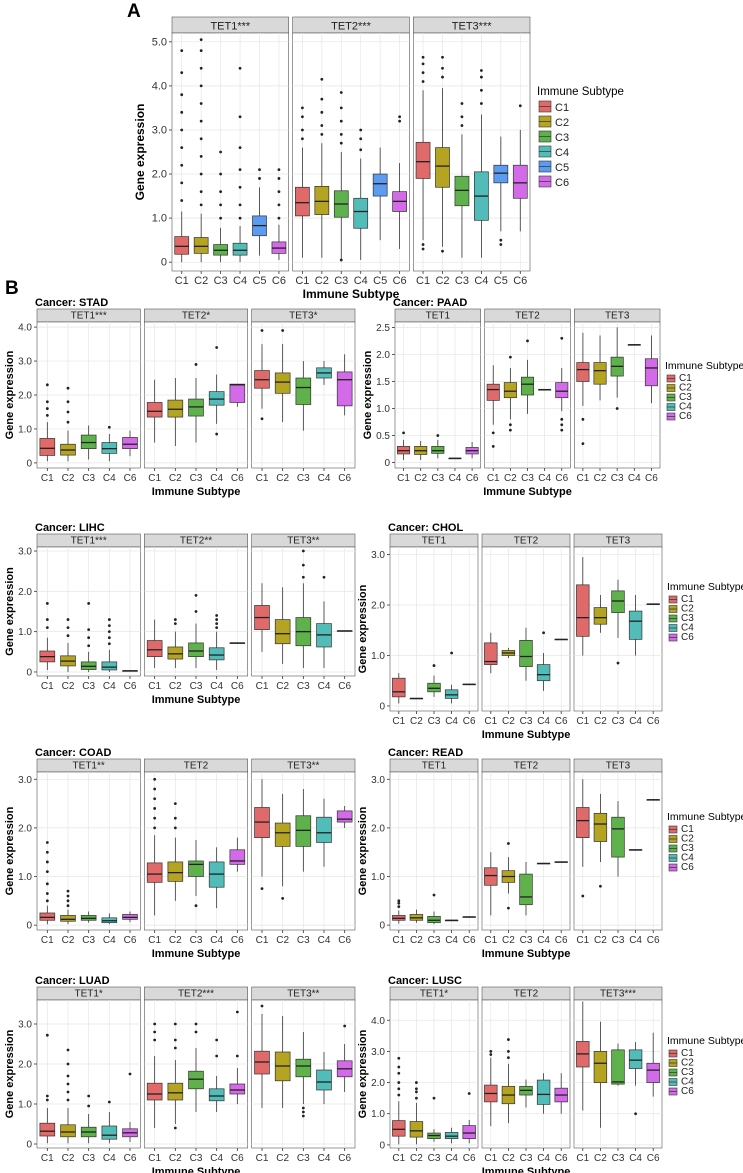 The width and height of the screenshot is (743, 1173). What do you see at coordinates (230, 27) in the screenshot?
I see `facet-label: TET1***` at bounding box center [230, 27].